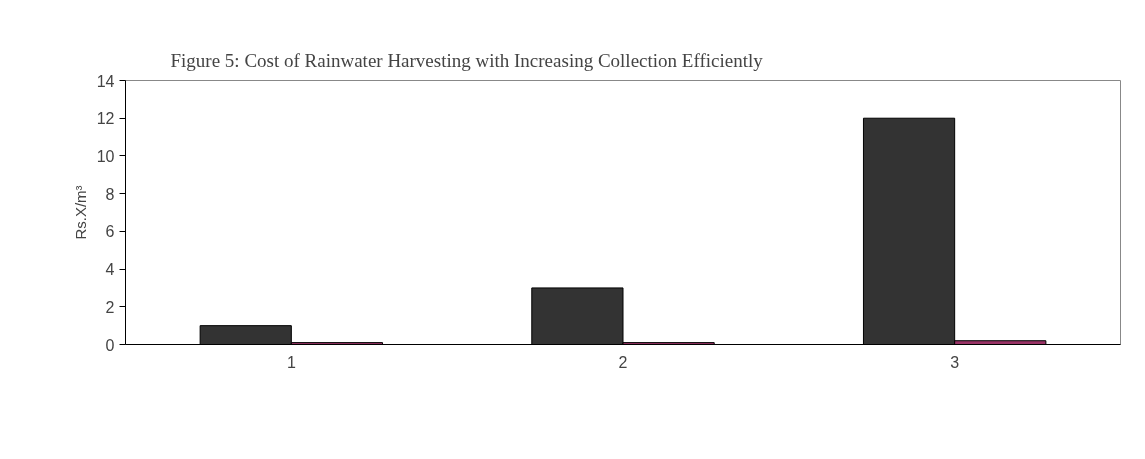  I want to click on y-tick-label: 12, so click(105, 119).